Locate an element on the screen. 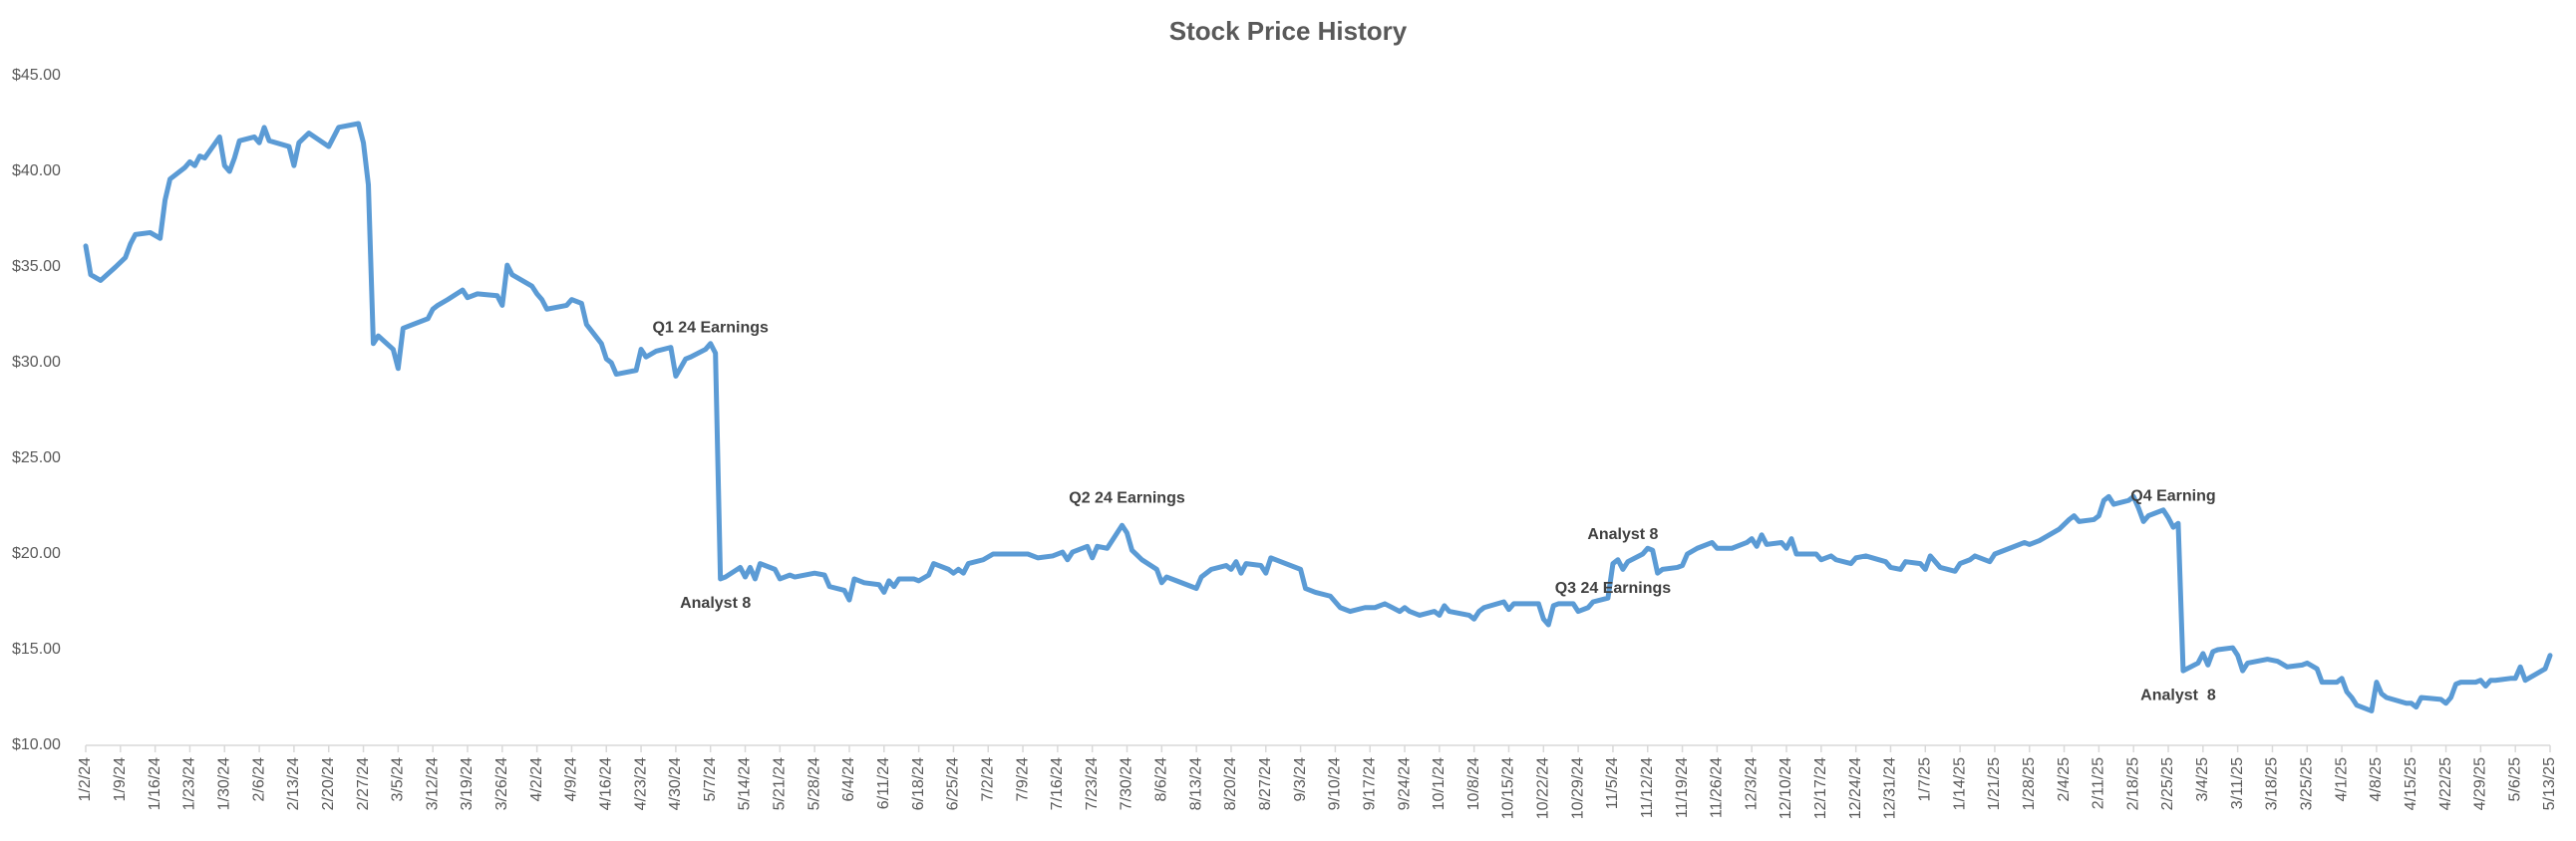  x-tick-label: 7/2/24 is located at coordinates (987, 779).